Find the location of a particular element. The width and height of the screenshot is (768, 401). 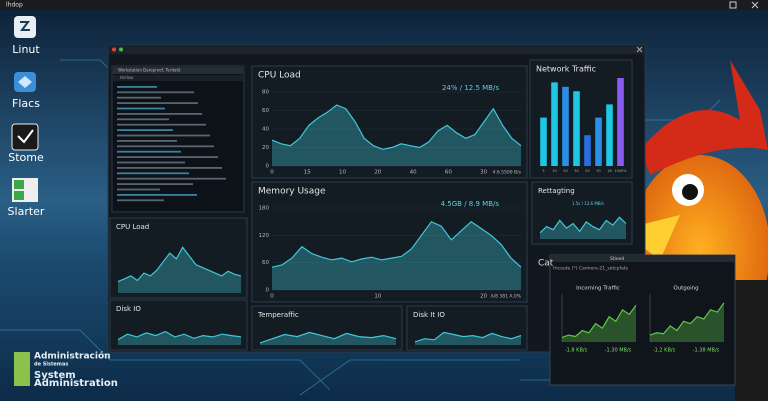

x-tick-label: 40 is located at coordinates (413, 173).